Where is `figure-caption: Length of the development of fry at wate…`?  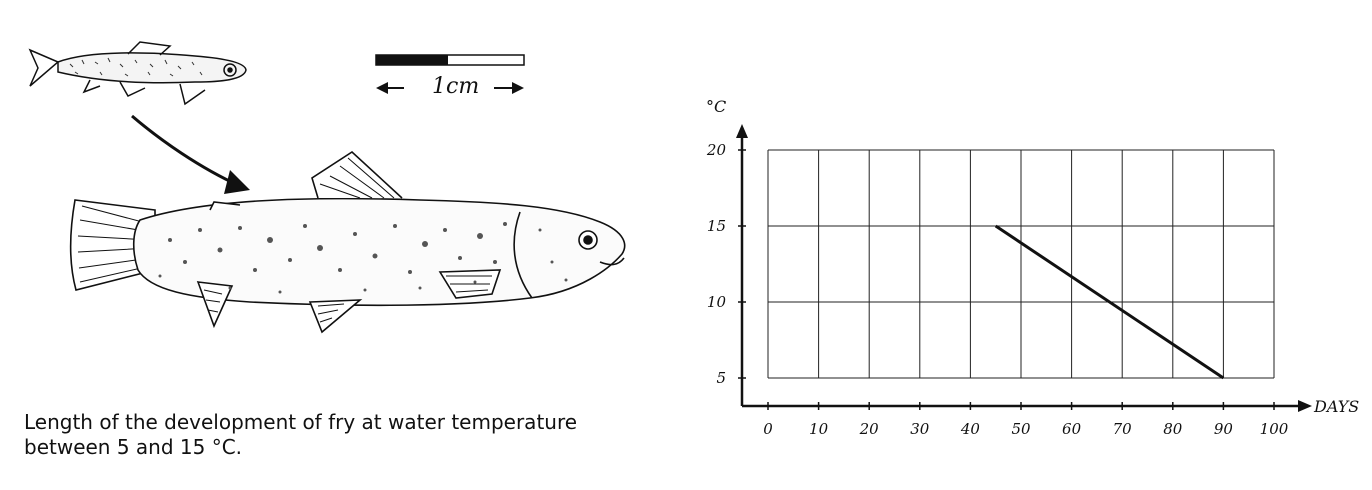 figure-caption: Length of the development of fry at wate… is located at coordinates (344, 435).